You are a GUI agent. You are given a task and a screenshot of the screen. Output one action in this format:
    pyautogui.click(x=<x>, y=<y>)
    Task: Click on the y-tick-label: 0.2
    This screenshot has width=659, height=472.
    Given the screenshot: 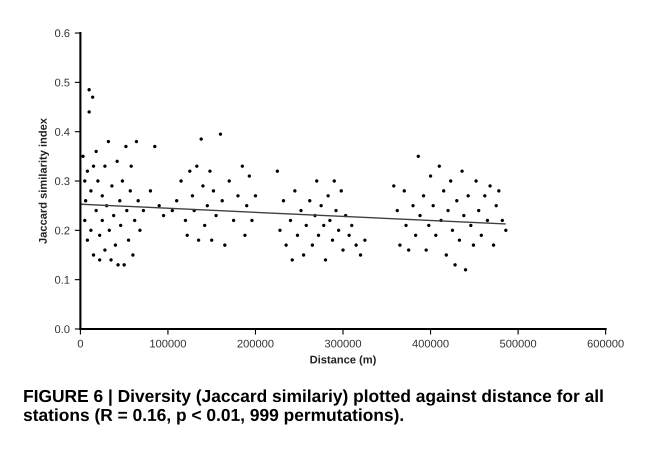 What is the action you would take?
    pyautogui.click(x=62, y=230)
    